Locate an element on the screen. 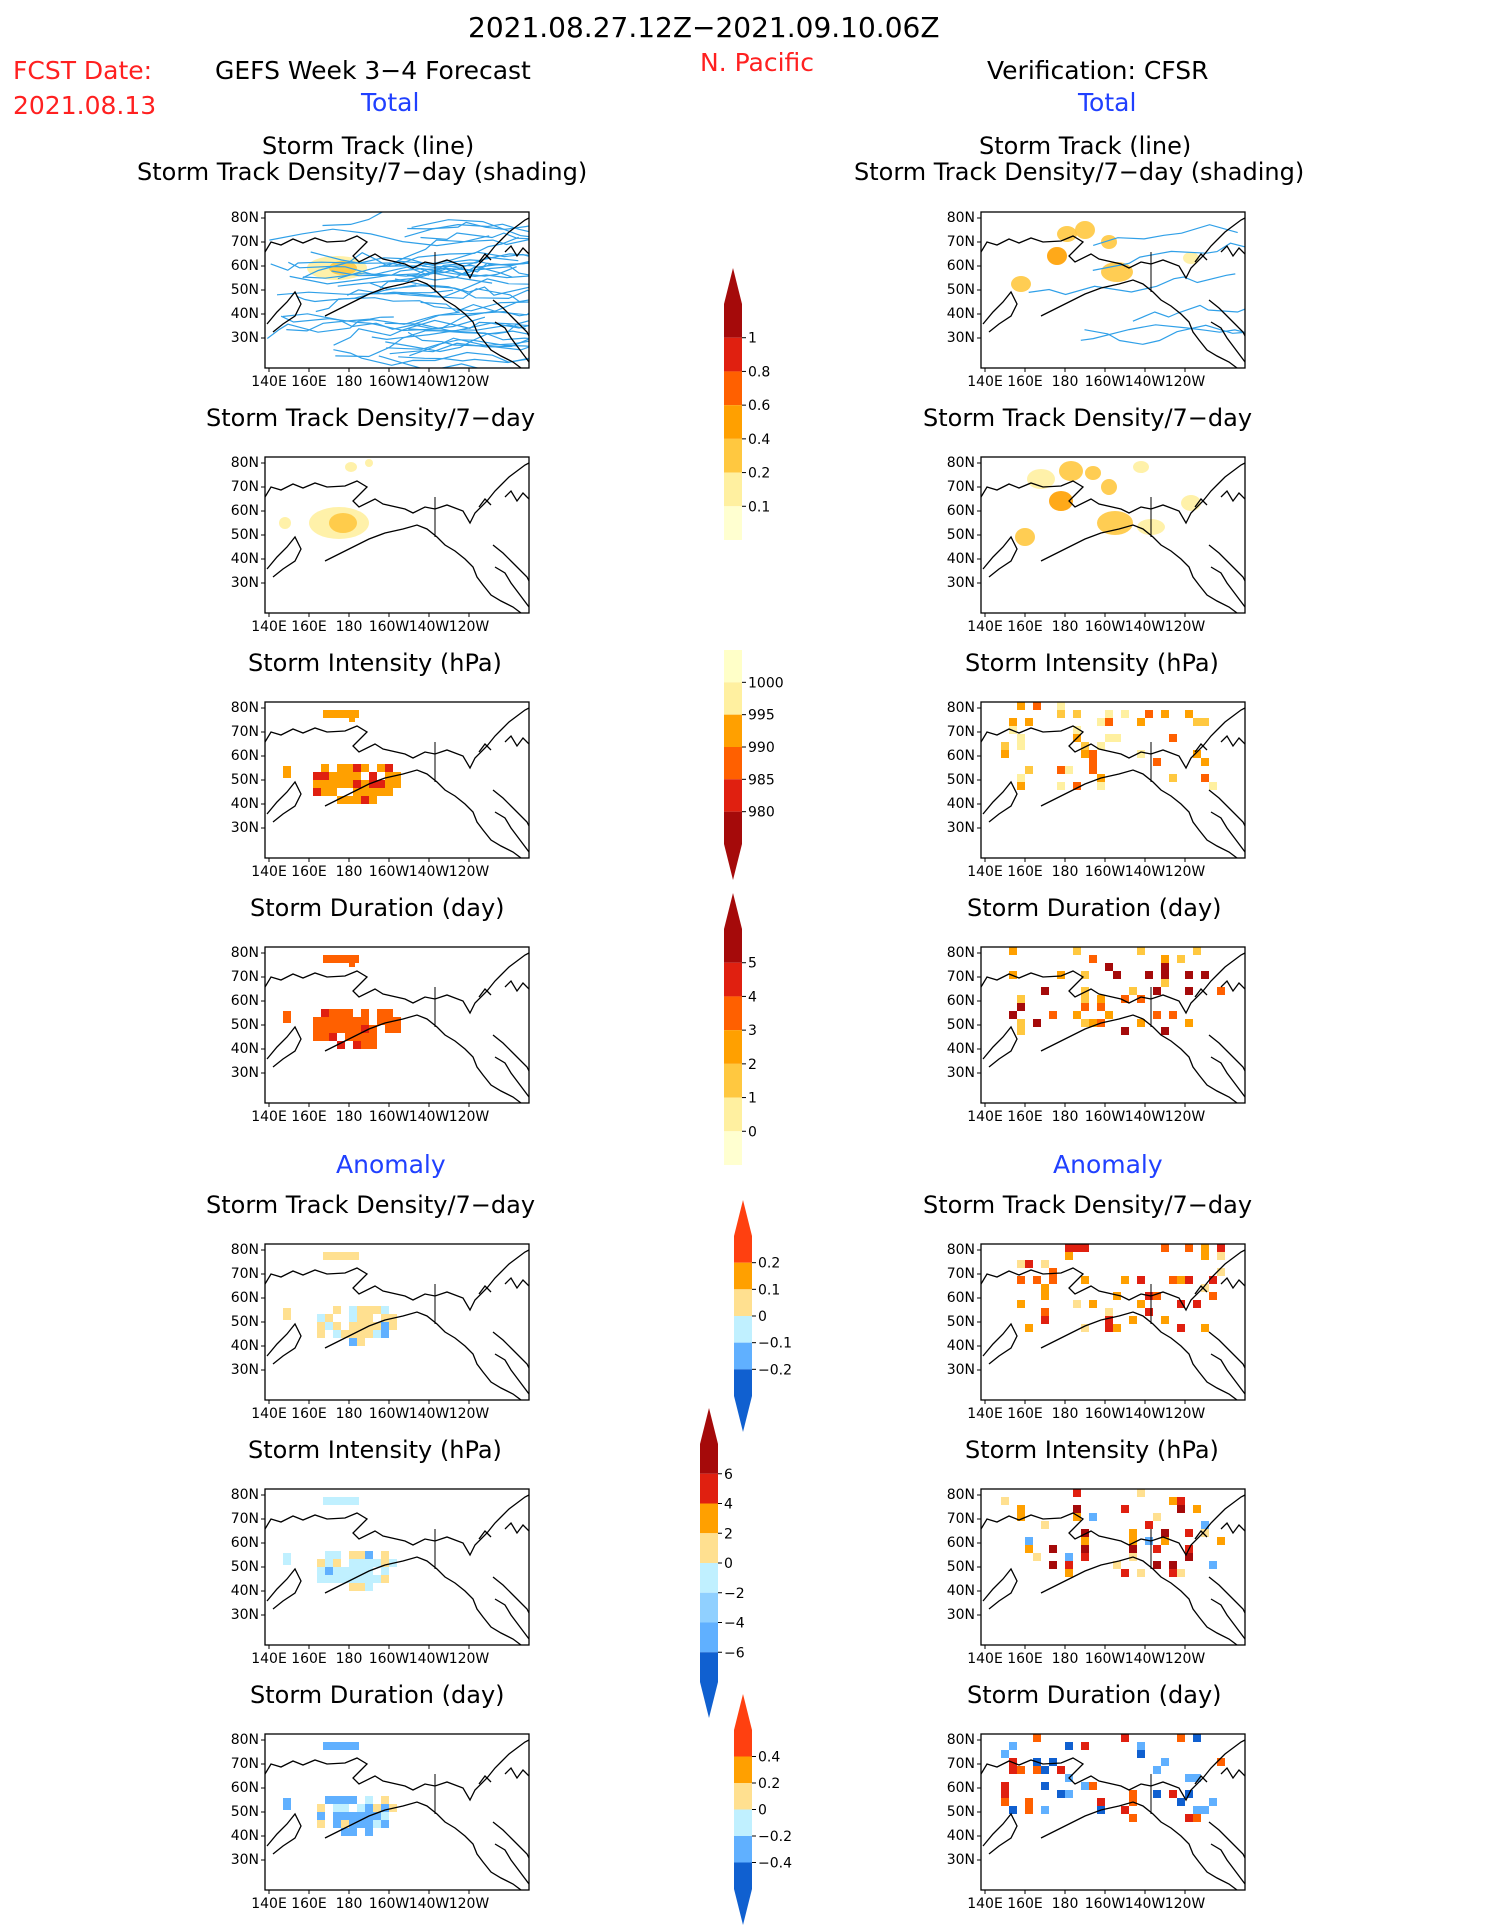 The height and width of the screenshot is (1925, 1487). anomaly-label-left: Anomaly is located at coordinates (391, 1164).